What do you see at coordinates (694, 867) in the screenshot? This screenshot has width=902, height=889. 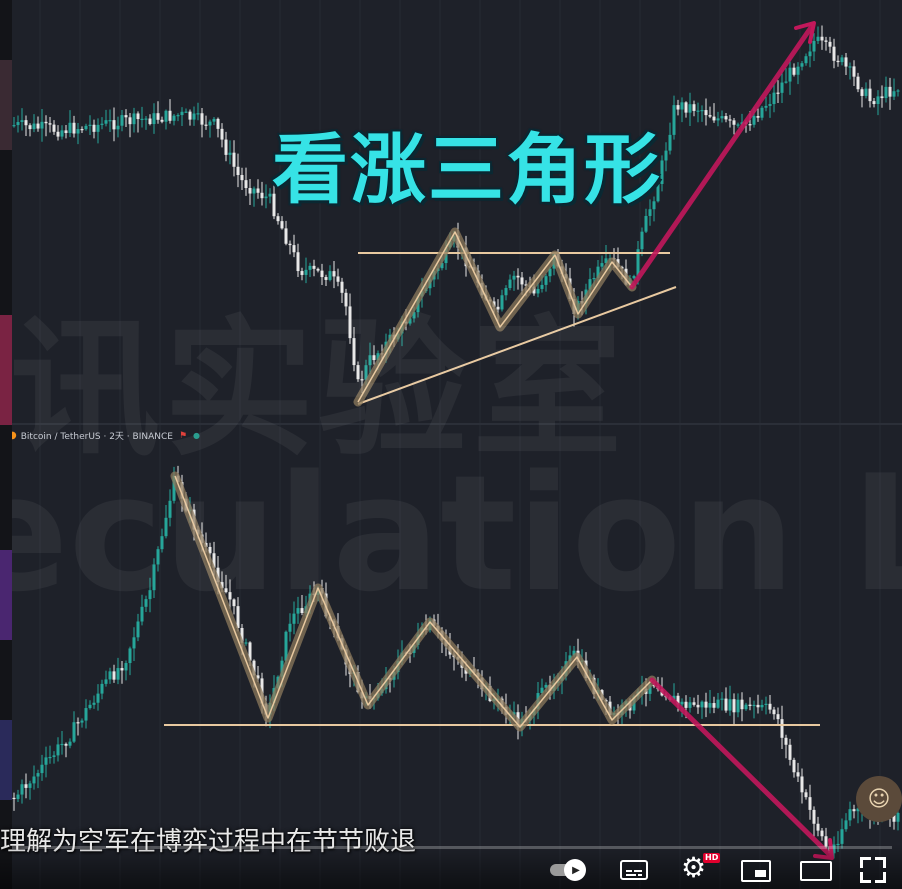 I see `settings-gear-icon: ⚙` at bounding box center [694, 867].